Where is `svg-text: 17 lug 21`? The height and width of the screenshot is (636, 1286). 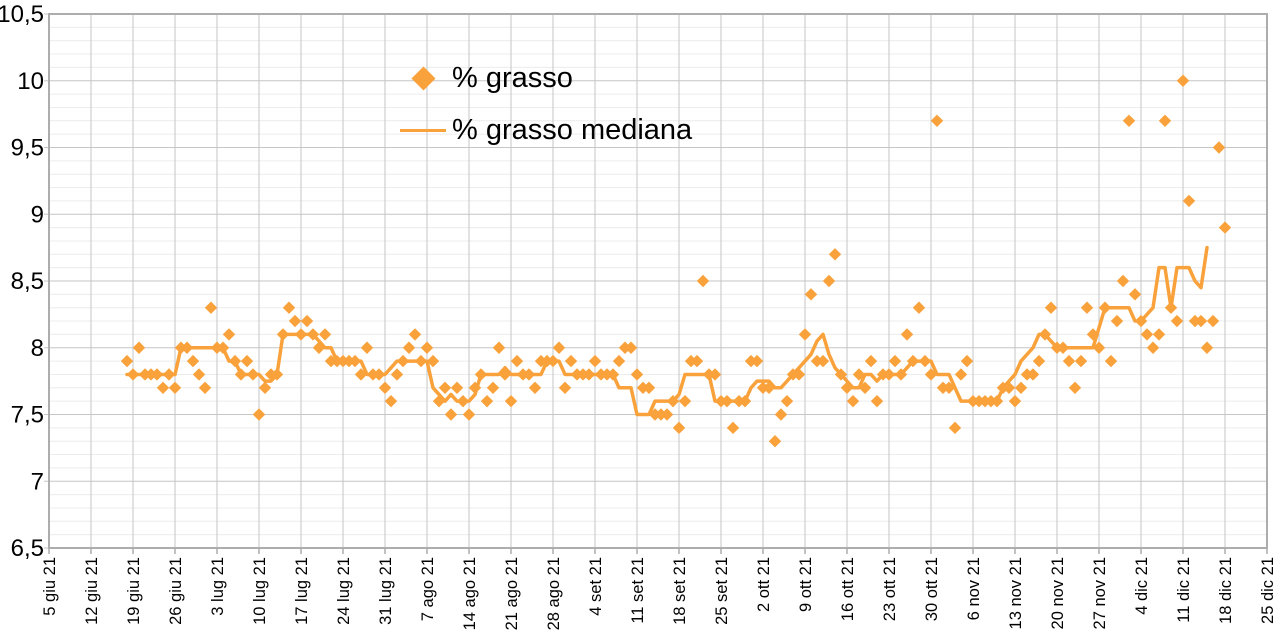 svg-text: 17 lug 21 is located at coordinates (302, 591).